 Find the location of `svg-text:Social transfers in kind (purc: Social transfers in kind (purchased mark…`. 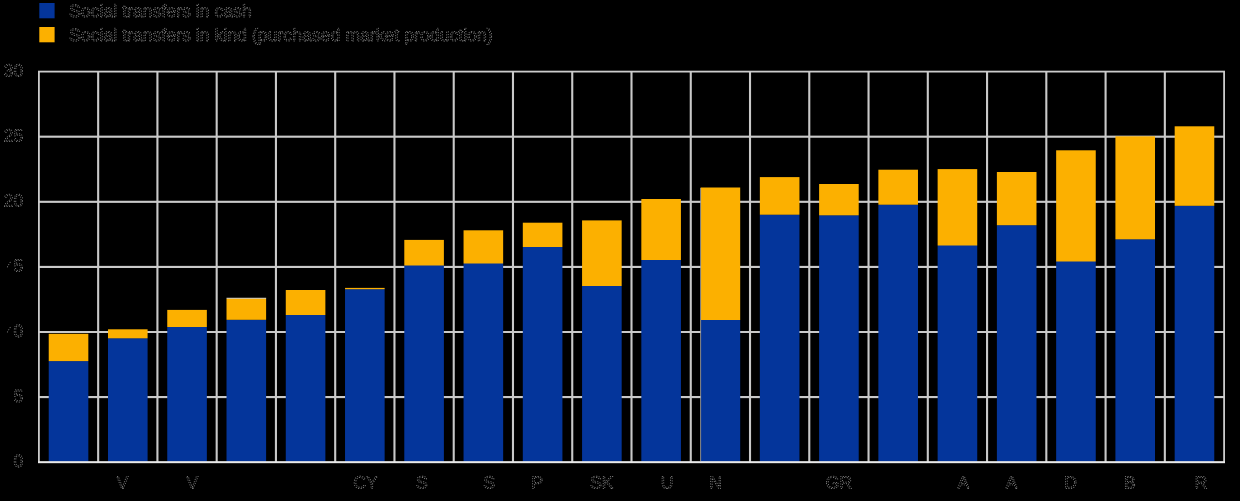

svg-text:Social transfers in kind (purc: Social transfers in kind (purchased mark… is located at coordinates (281, 35).